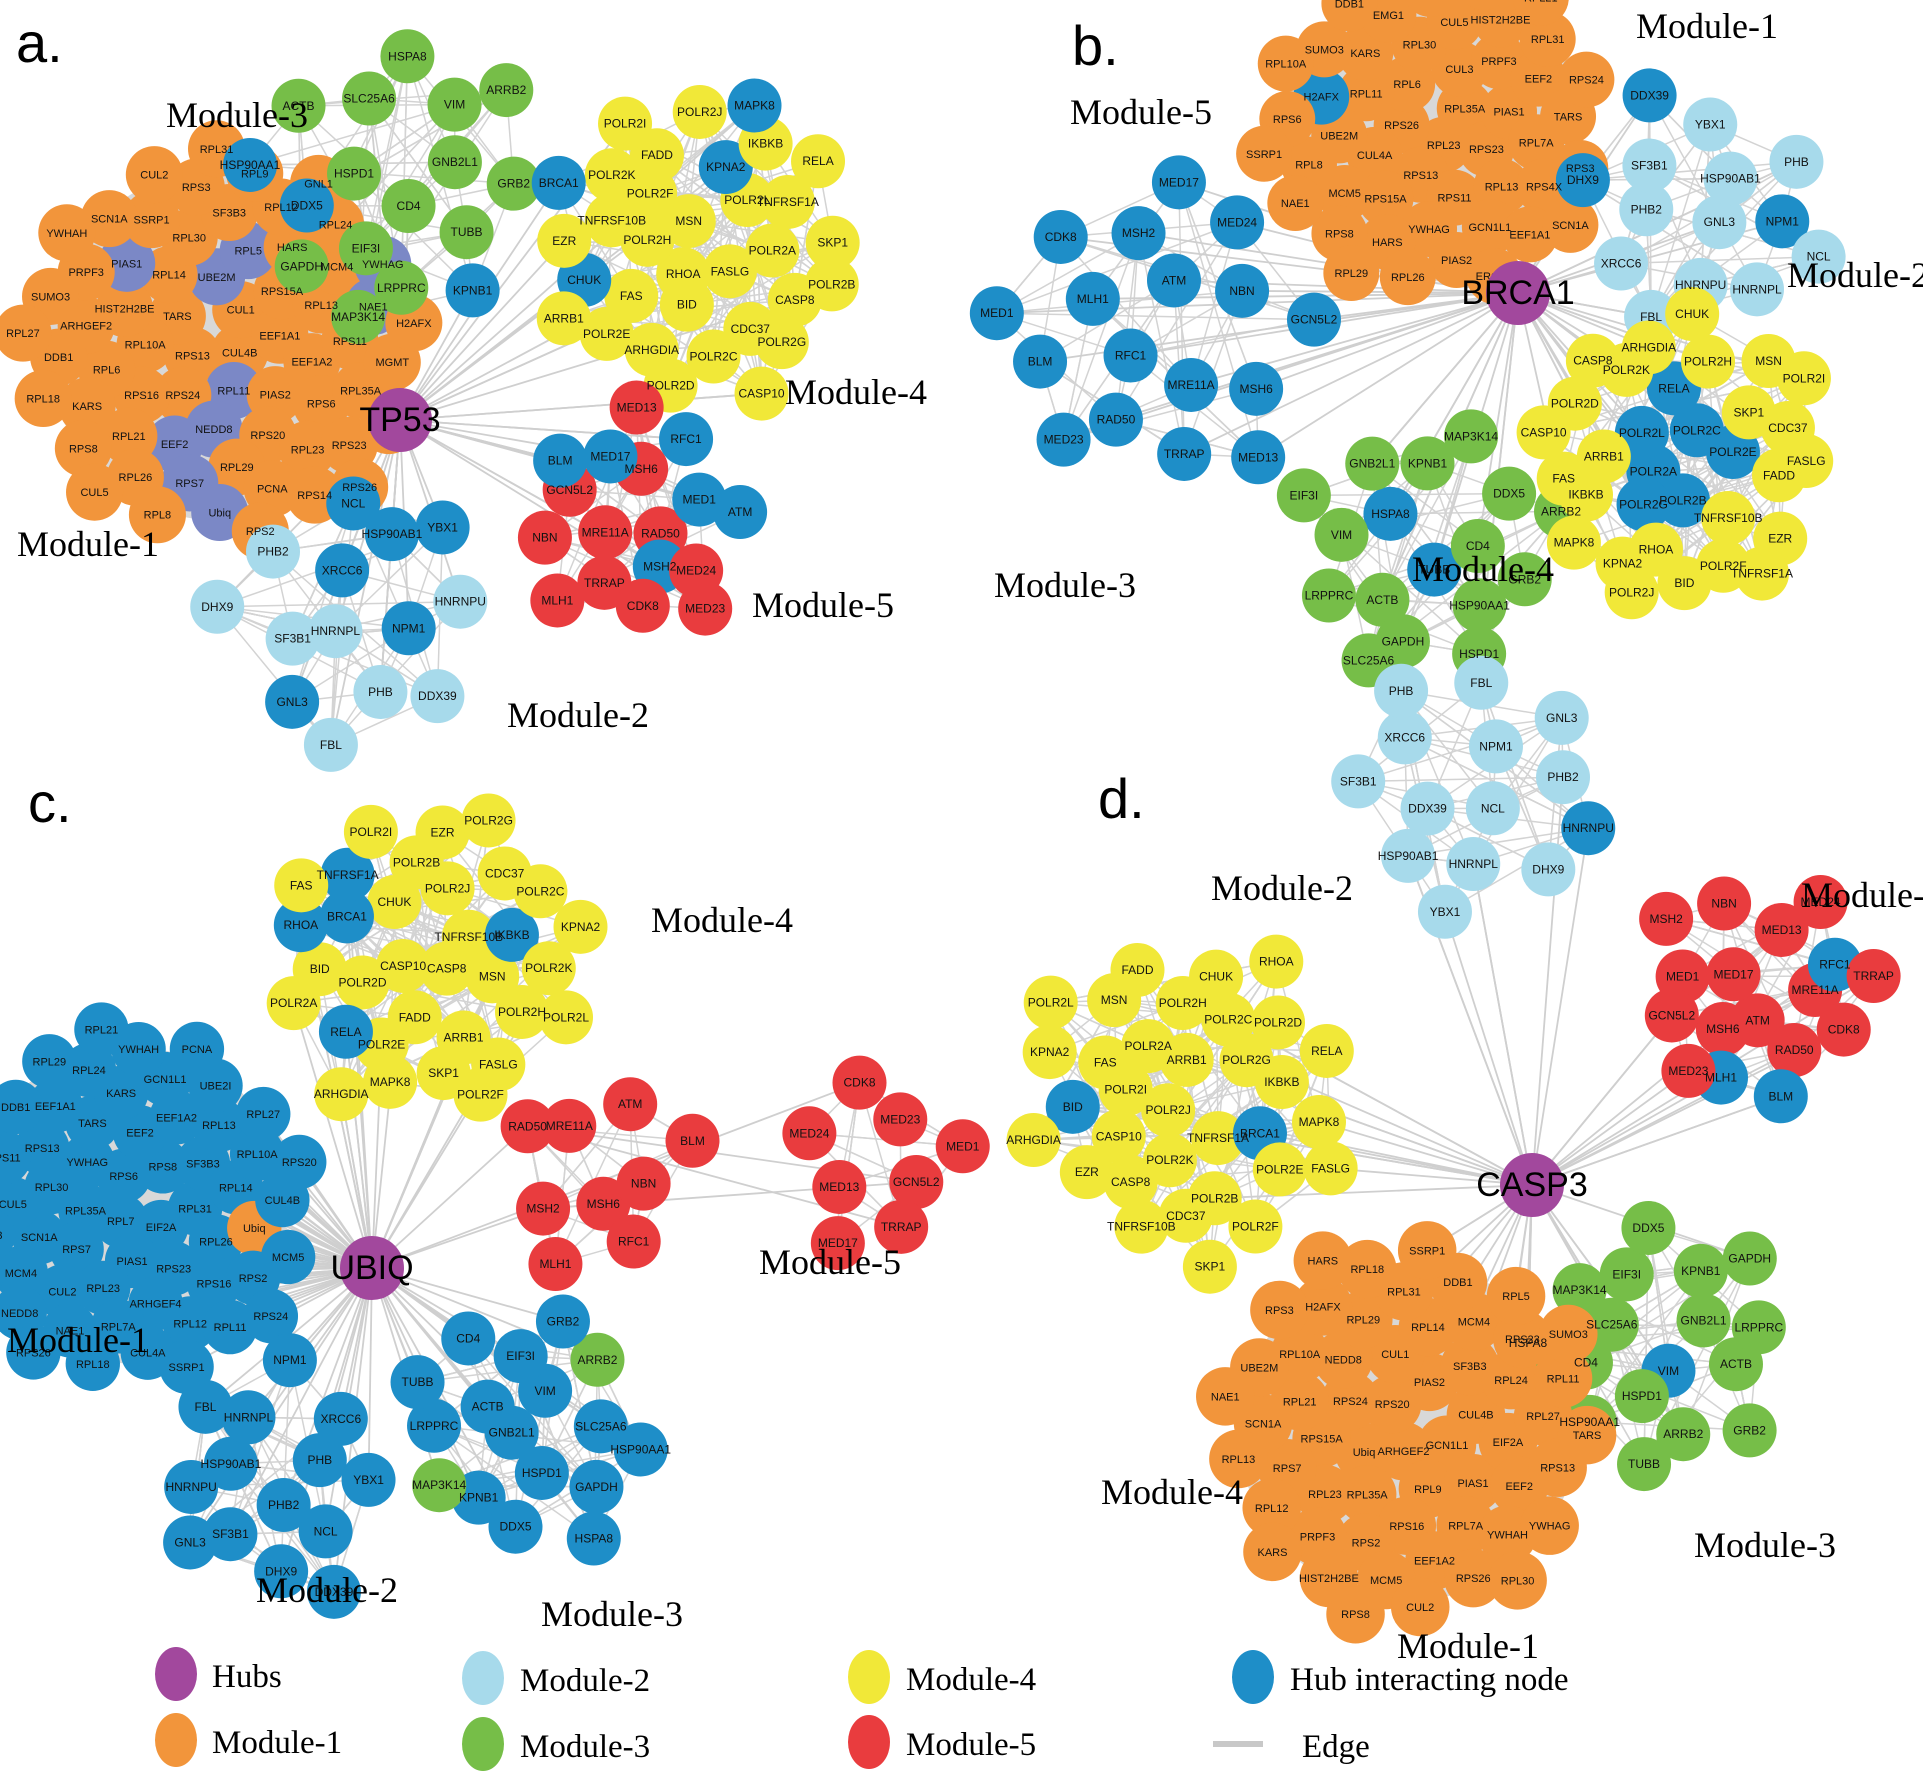 This screenshot has width=1923, height=1775. Describe the element at coordinates (1330, 1168) in the screenshot. I see `gene-node-FASLG` at that location.